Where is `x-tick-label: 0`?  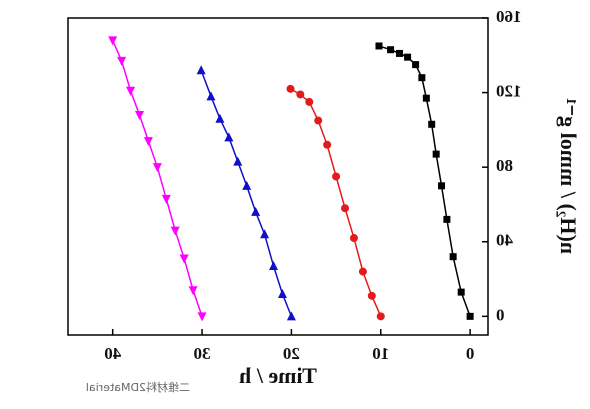 x-tick-label: 0 is located at coordinates (470, 353).